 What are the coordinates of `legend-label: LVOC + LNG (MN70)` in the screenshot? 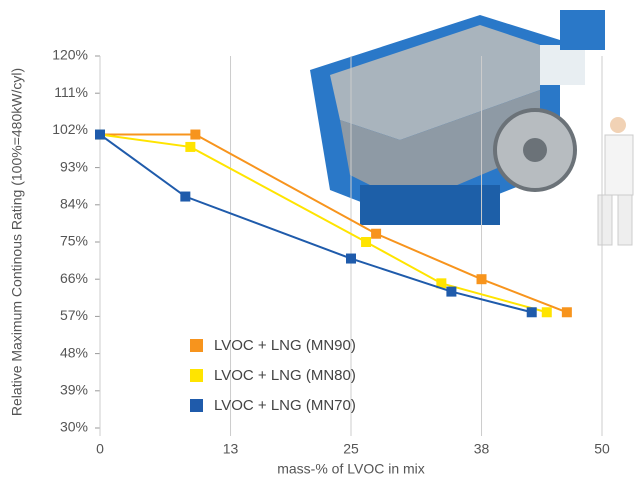 It's located at (285, 405).